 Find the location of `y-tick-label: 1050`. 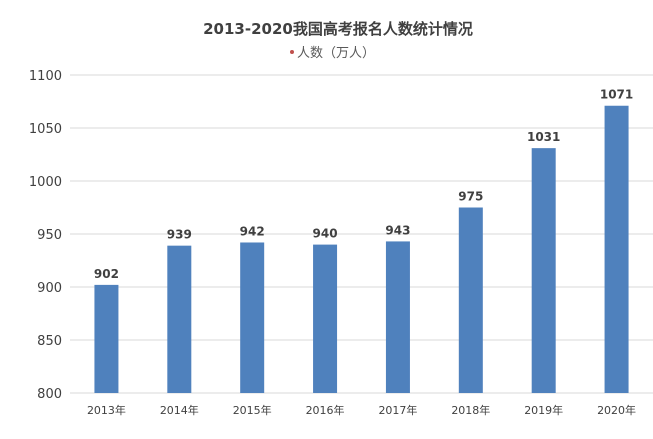

y-tick-label: 1050 is located at coordinates (45, 129).